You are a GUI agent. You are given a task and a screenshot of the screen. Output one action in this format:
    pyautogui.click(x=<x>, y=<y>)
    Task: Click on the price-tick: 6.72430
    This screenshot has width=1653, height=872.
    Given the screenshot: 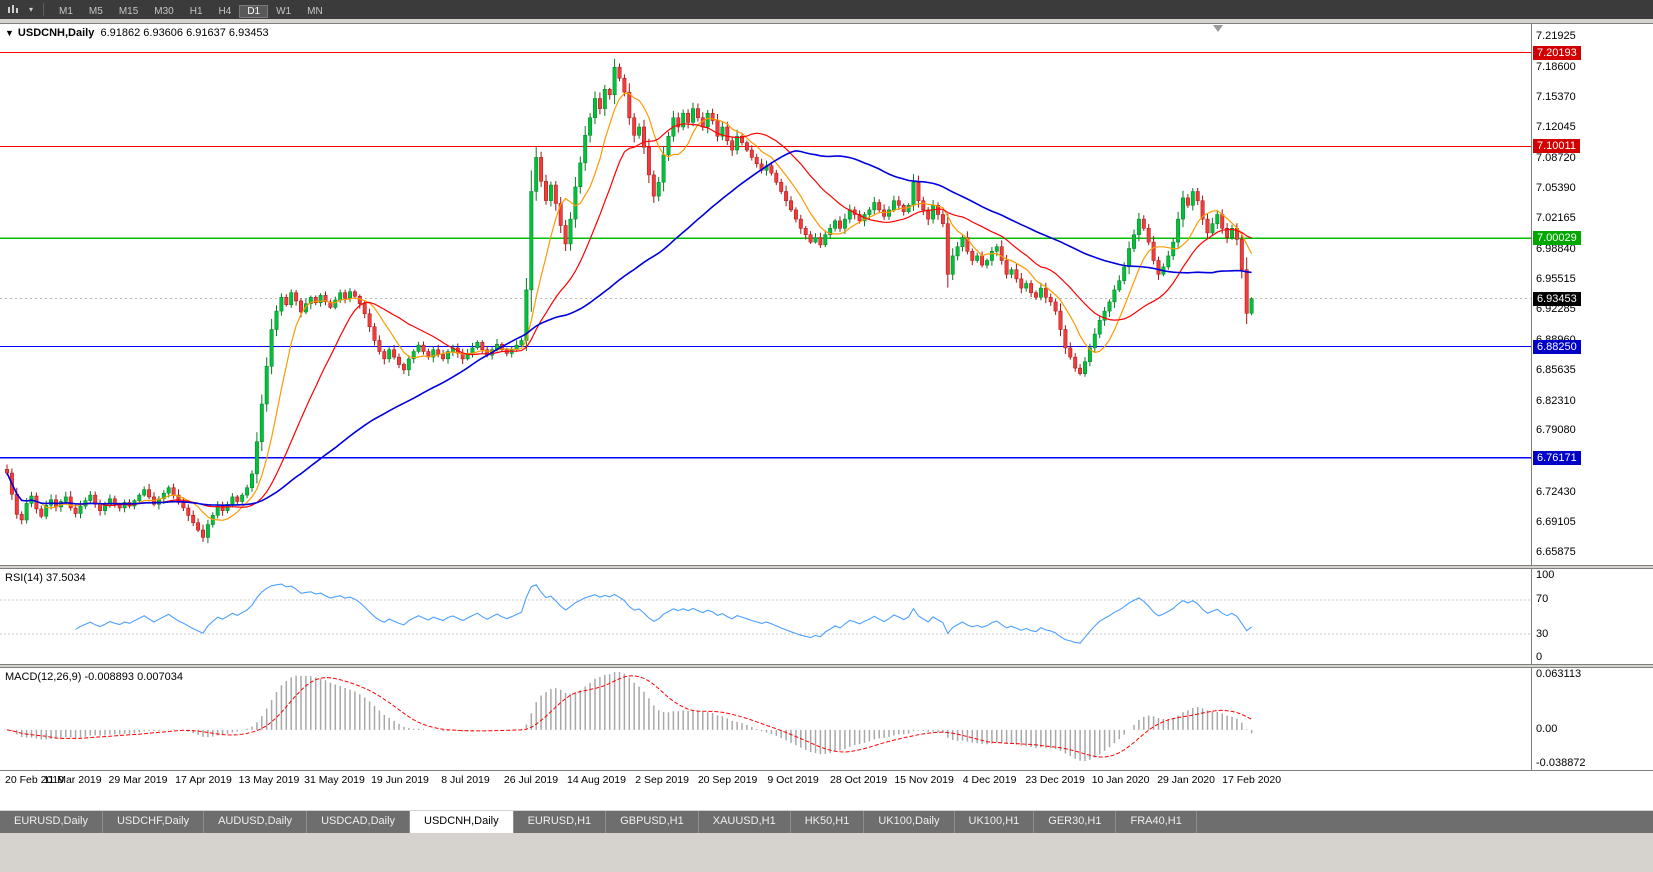 What is the action you would take?
    pyautogui.click(x=1556, y=491)
    